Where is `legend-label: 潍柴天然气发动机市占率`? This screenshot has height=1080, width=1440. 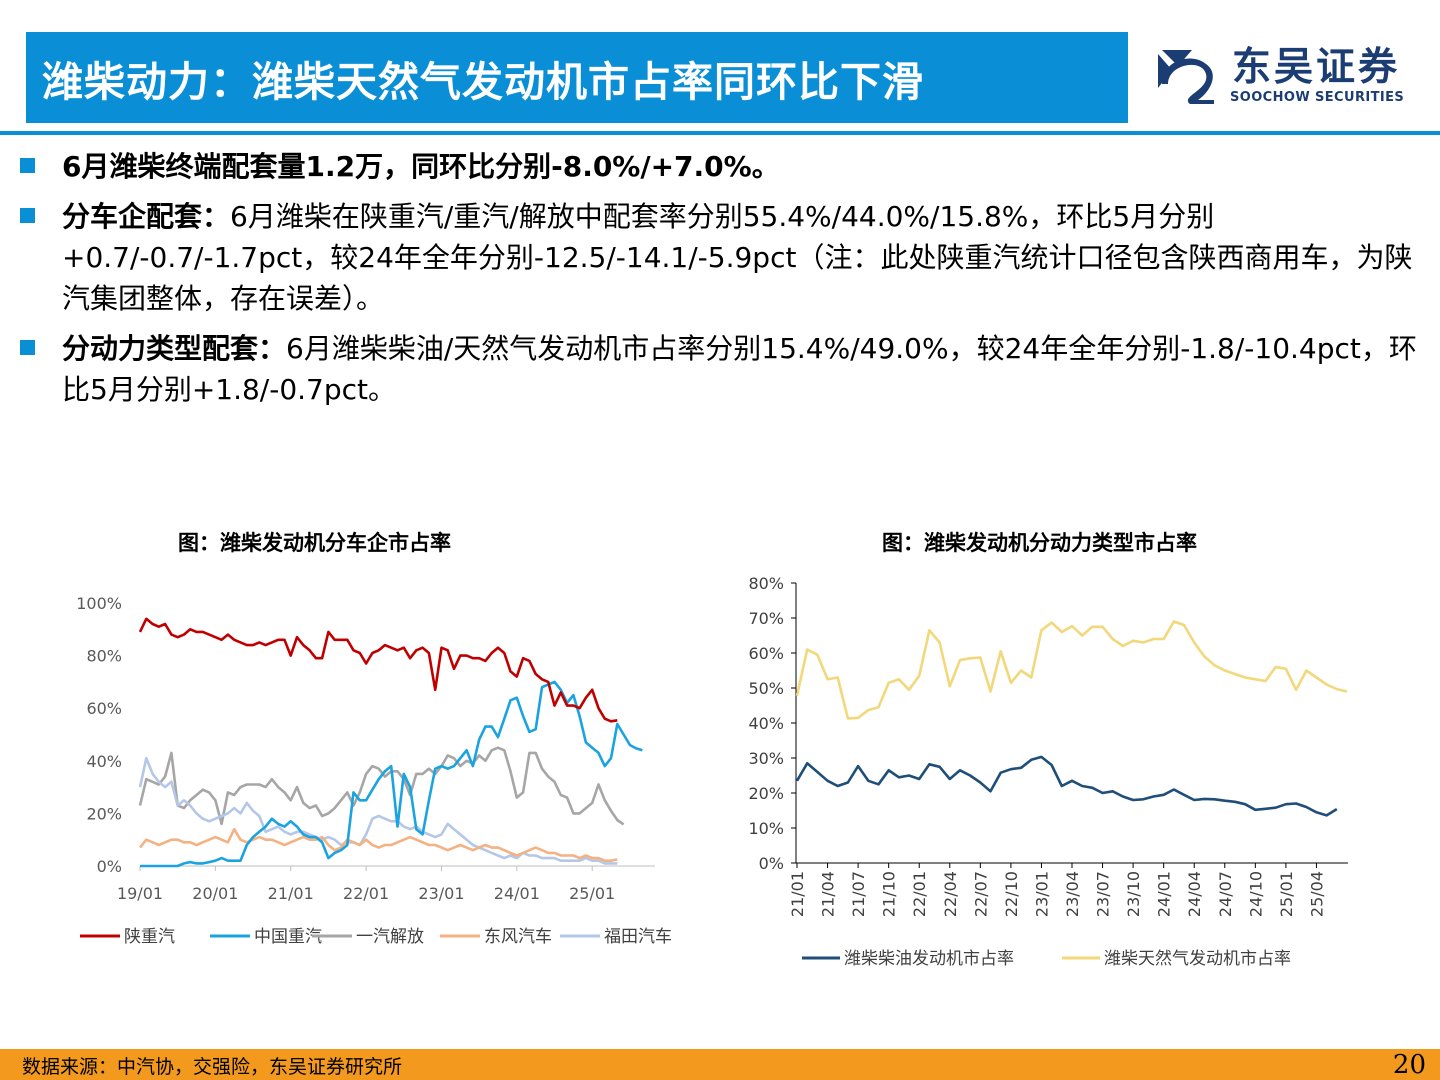
legend-label: 潍柴天然气发动机市占率 is located at coordinates (1197, 959).